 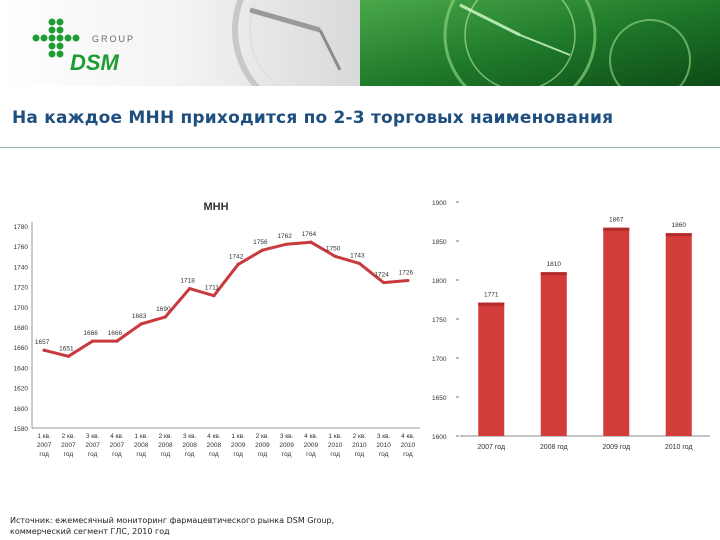 What do you see at coordinates (439, 398) in the screenshot?
I see `bar-y-tick-label: 1650` at bounding box center [439, 398].